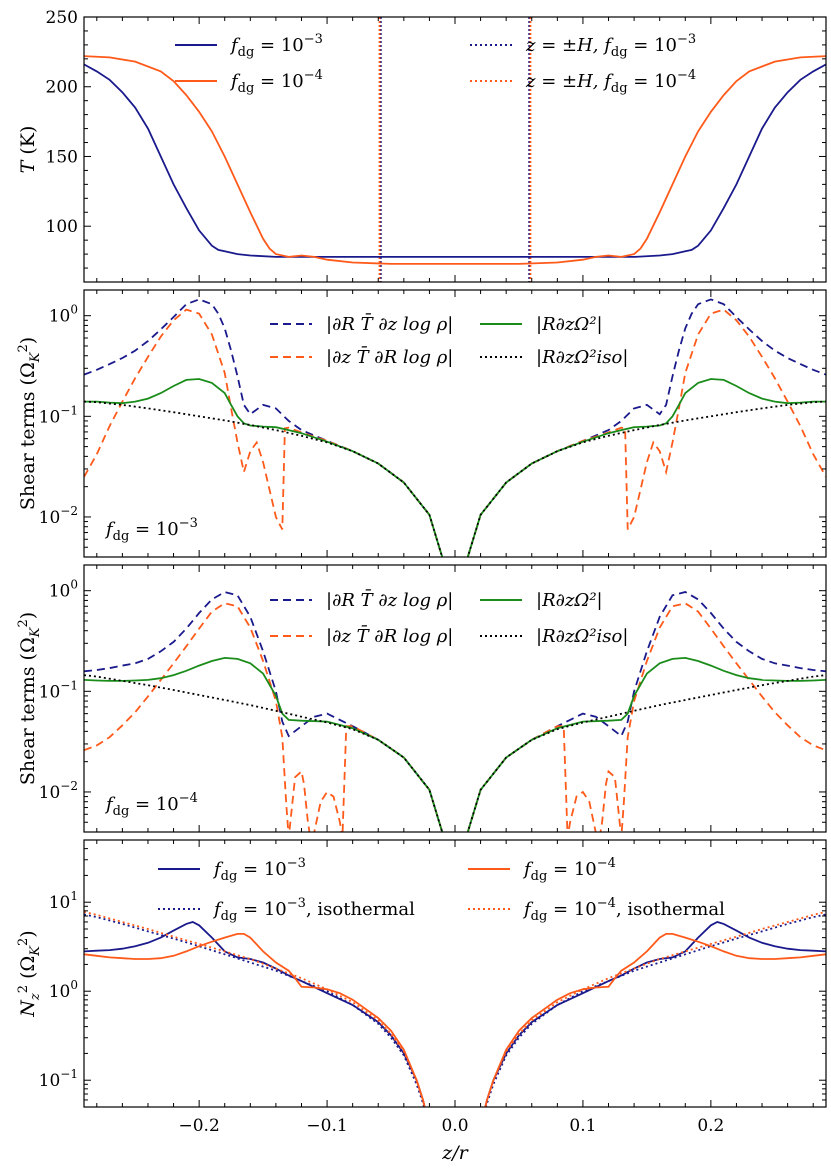  I want to click on y-axis-label: T (K), so click(28, 150).